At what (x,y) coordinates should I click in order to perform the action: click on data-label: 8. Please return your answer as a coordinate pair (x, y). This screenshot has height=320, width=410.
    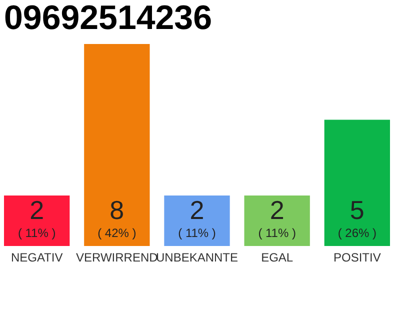
    Looking at the image, I should click on (117, 210).